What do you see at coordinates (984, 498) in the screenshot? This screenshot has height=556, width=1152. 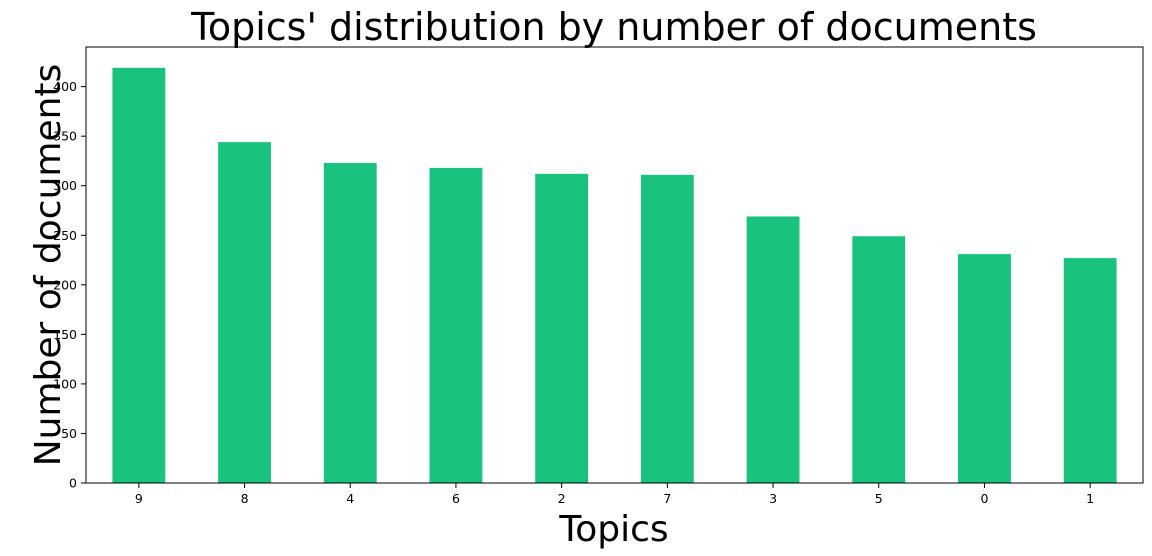 I see `x-tick-label: 0` at bounding box center [984, 498].